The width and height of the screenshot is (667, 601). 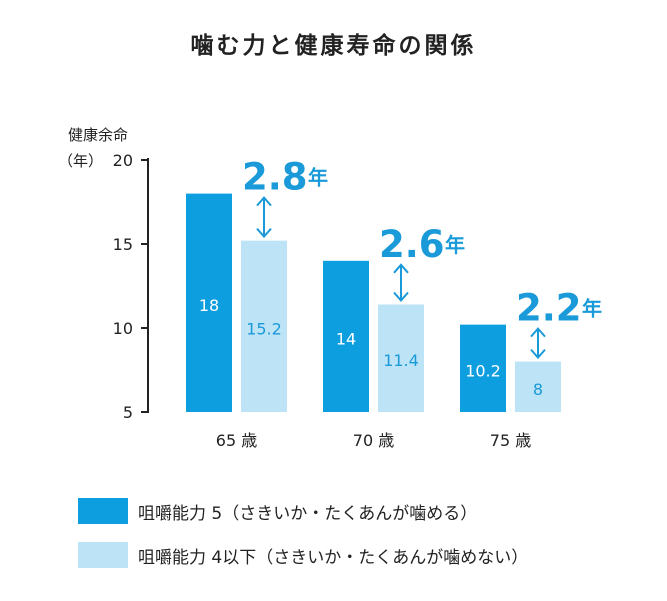 I want to click on legend-label: 咀嚼能力 4以下（さきいか・たくあんが噛めない）, so click(x=333, y=557).